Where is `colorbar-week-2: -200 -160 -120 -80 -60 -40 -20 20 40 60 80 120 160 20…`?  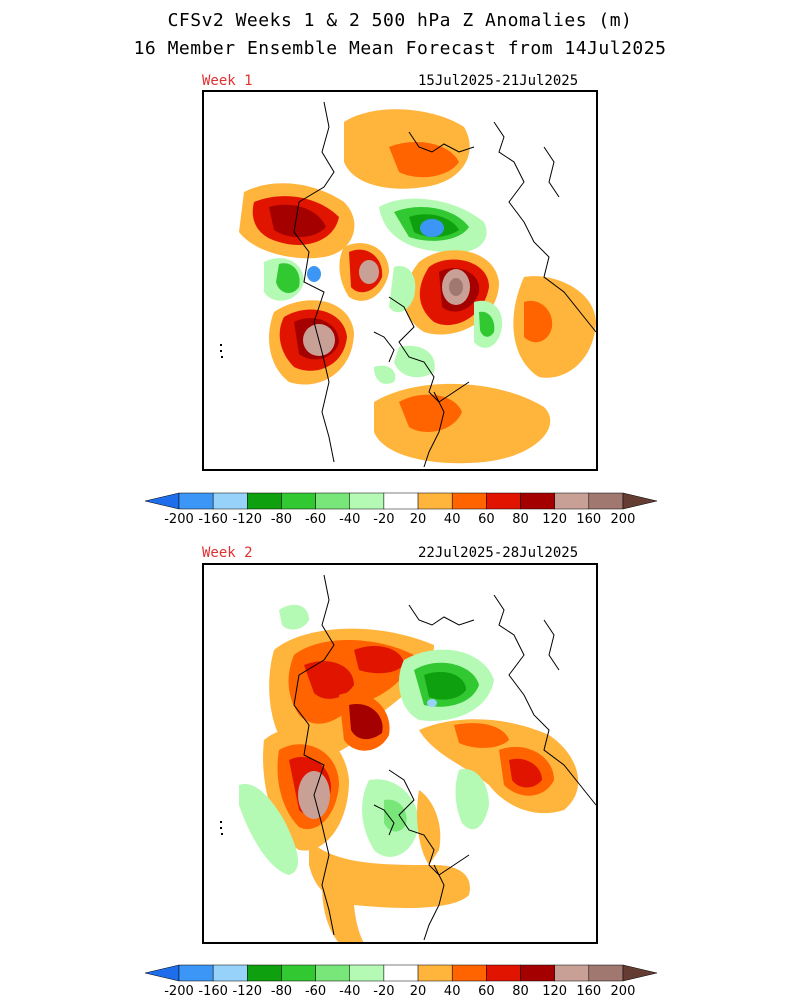 colorbar-week-2: -200 -160 -120 -80 -60 -40 -20 20 40 60 80 120 160 20… is located at coordinates (401, 981).